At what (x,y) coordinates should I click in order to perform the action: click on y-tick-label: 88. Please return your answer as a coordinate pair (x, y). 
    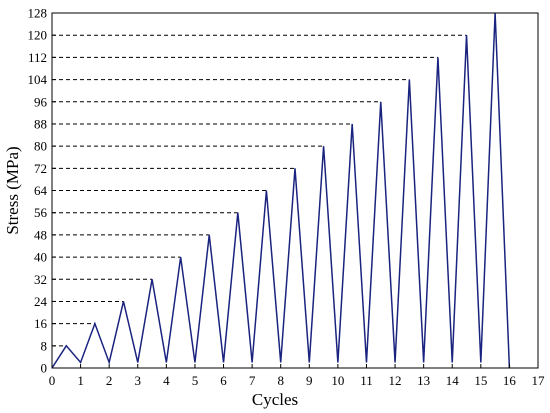
    Looking at the image, I should click on (40, 123).